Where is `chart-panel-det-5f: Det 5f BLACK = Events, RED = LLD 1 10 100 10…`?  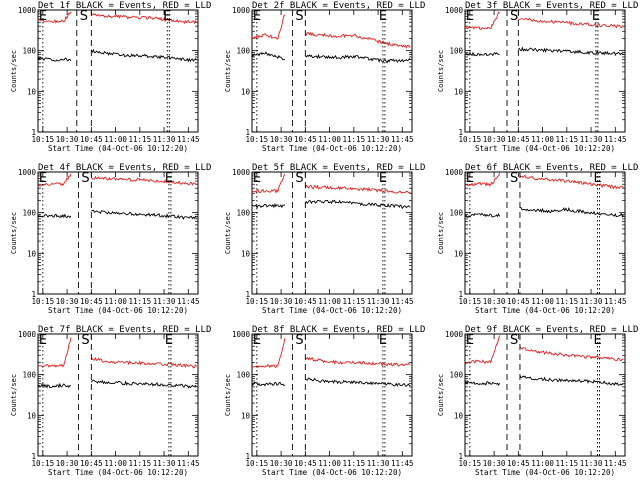
chart-panel-det-5f: Det 5f BLACK = Events, RED = LLD 1 10 100 10… is located at coordinates (324, 239).